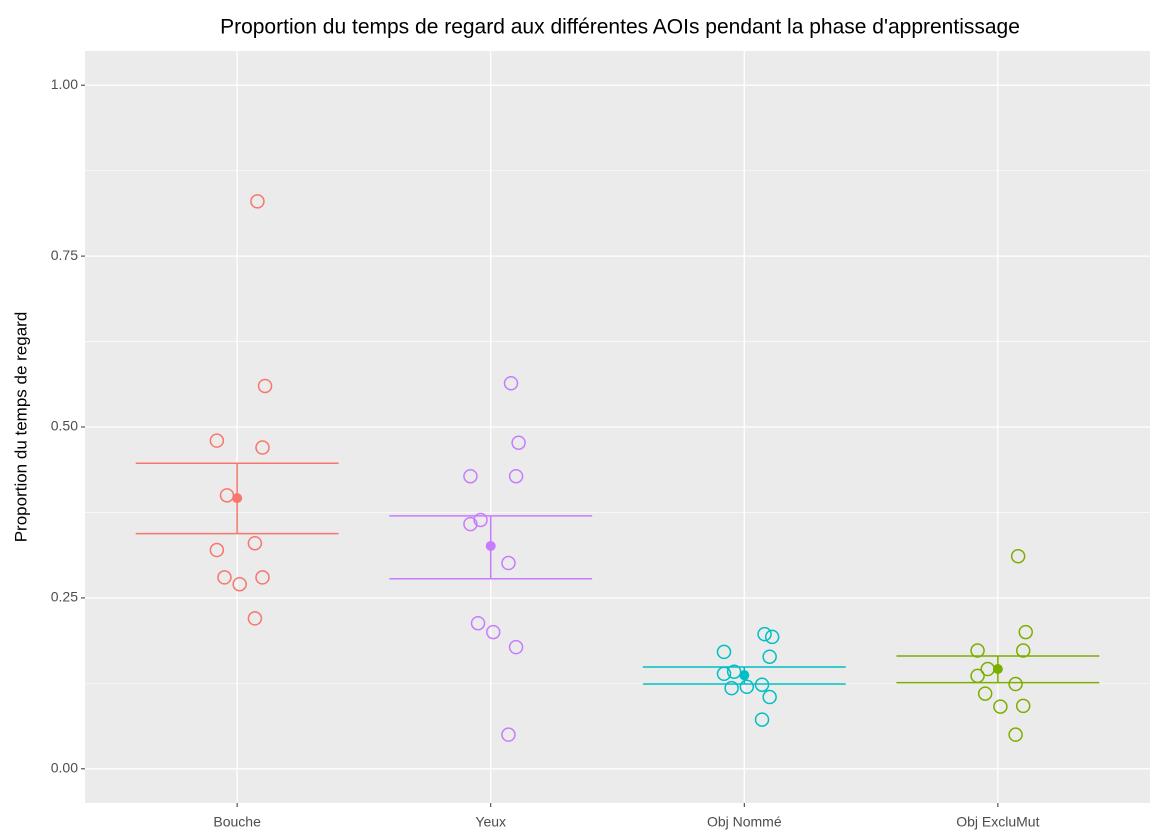  Describe the element at coordinates (64, 597) in the screenshot. I see `y-tick-label: 0.25` at that location.